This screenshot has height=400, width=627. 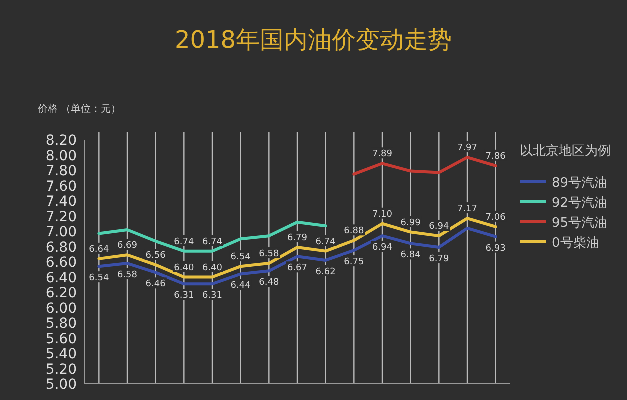 I want to click on y-tick-label: 6.40, so click(x=61, y=278).